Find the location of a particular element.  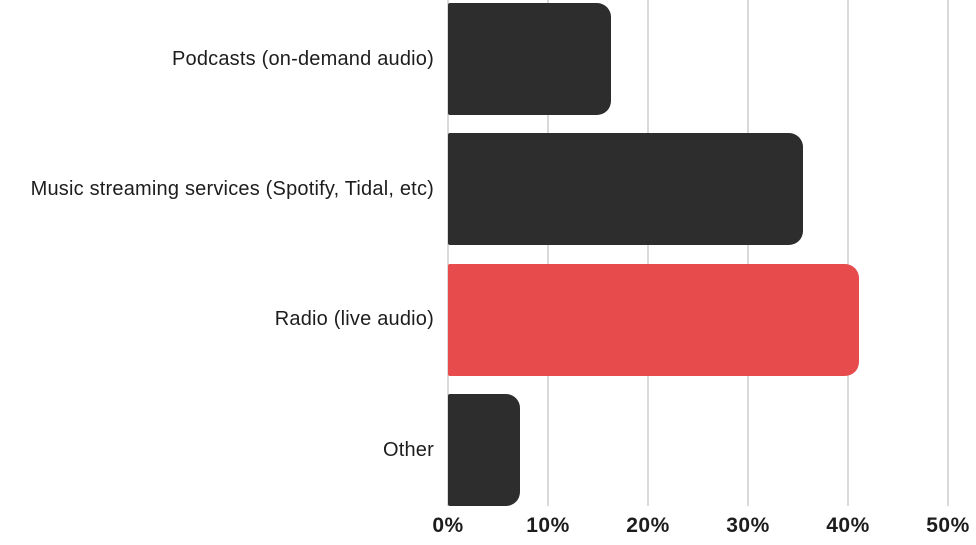

x-tick-label: 20% is located at coordinates (648, 525).